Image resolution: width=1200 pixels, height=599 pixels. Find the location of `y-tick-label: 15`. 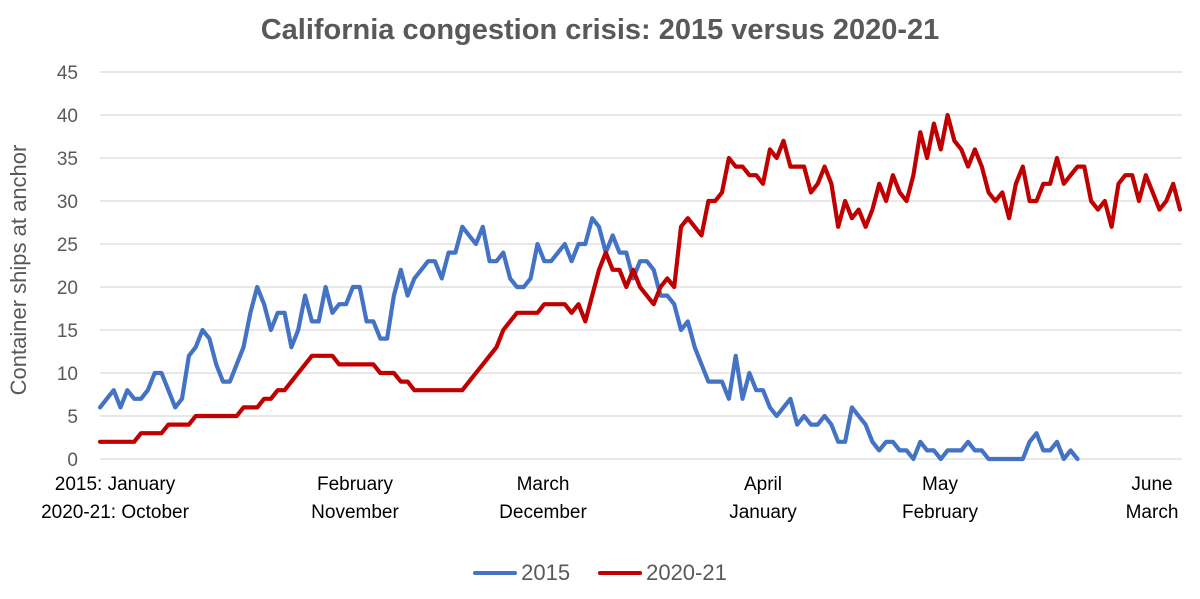

y-tick-label: 15 is located at coordinates (67, 331).